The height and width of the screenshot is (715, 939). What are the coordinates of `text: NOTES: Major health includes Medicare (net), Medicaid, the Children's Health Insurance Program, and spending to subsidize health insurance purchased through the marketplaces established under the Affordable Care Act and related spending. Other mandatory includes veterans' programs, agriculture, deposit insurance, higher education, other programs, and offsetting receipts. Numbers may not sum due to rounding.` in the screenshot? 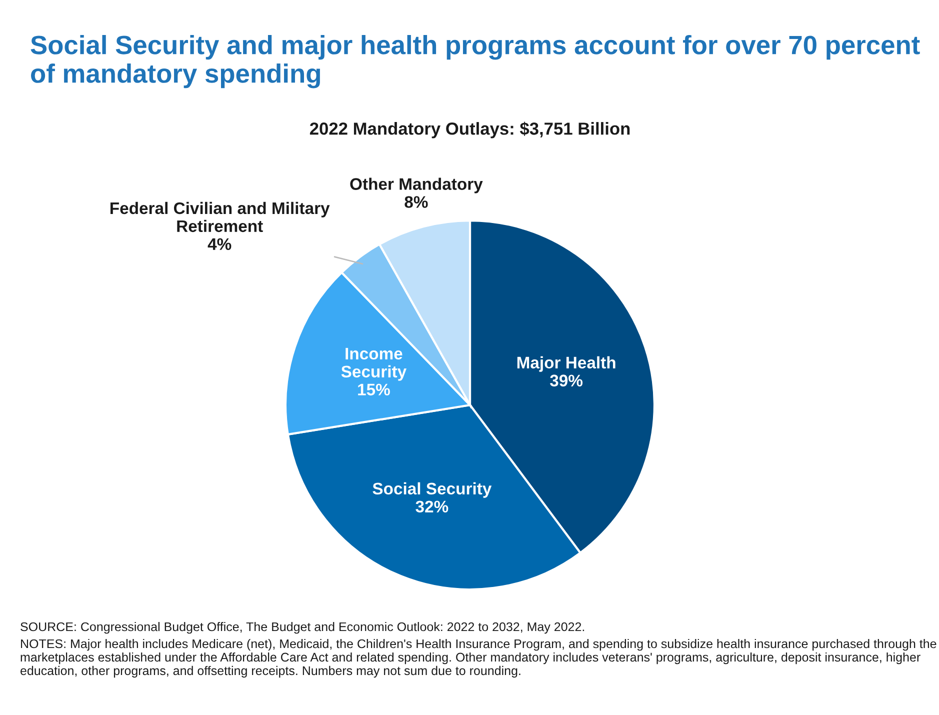 It's located at (478, 658).